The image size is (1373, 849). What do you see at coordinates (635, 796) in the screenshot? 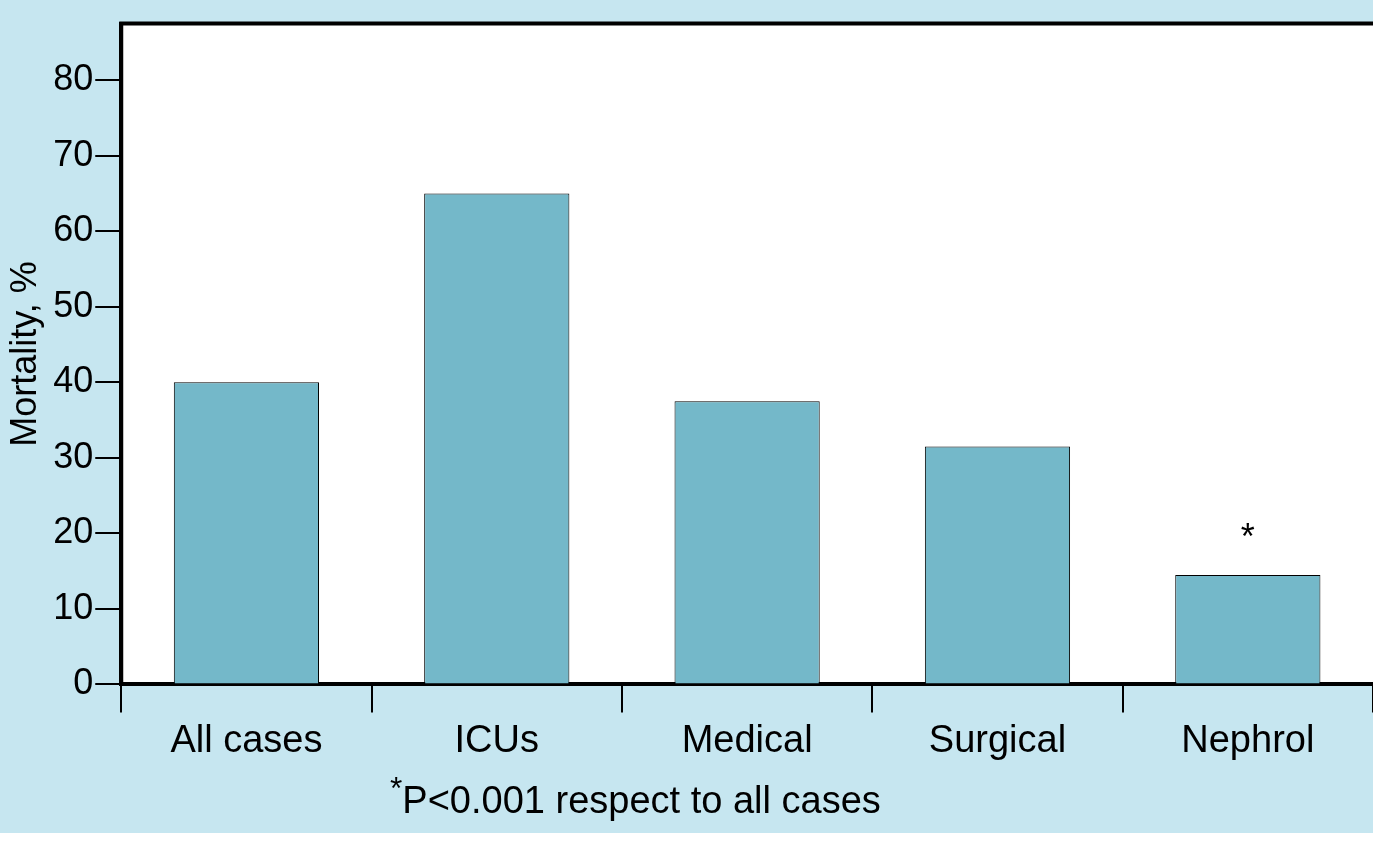
I see `text: $^{*}$P<0.001 respect to all cases` at bounding box center [635, 796].